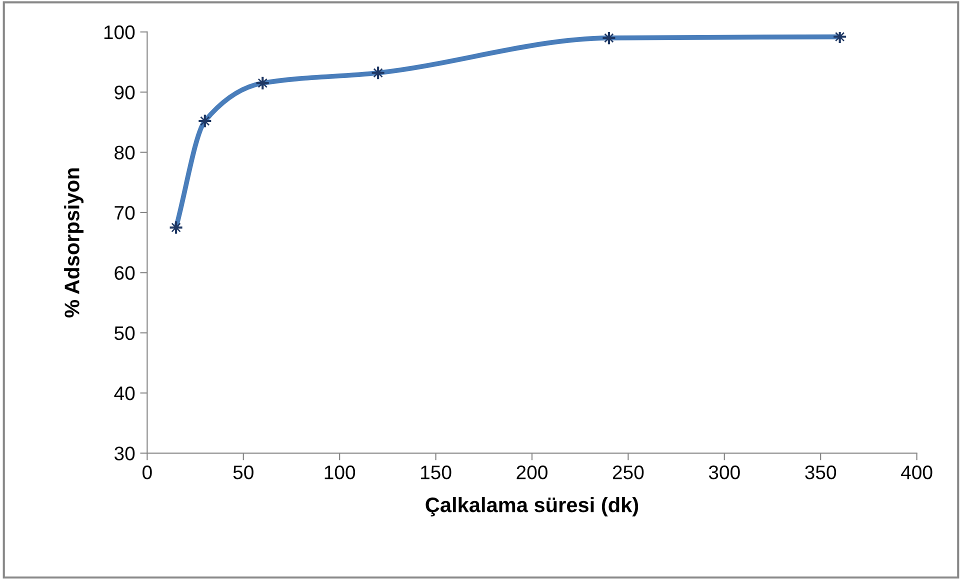  Describe the element at coordinates (628, 473) in the screenshot. I see `x-tick-label: 250` at that location.